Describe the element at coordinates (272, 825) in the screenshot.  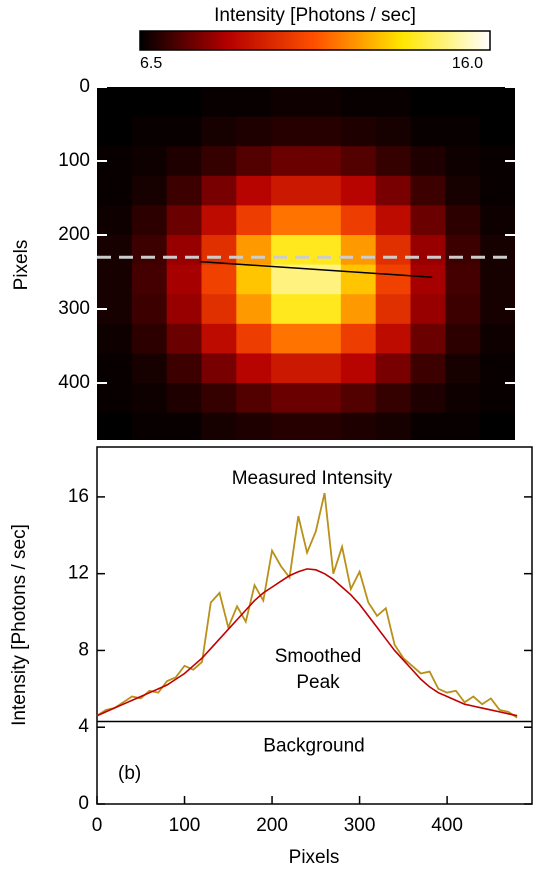
I see `x-tick-label: 200` at that location.